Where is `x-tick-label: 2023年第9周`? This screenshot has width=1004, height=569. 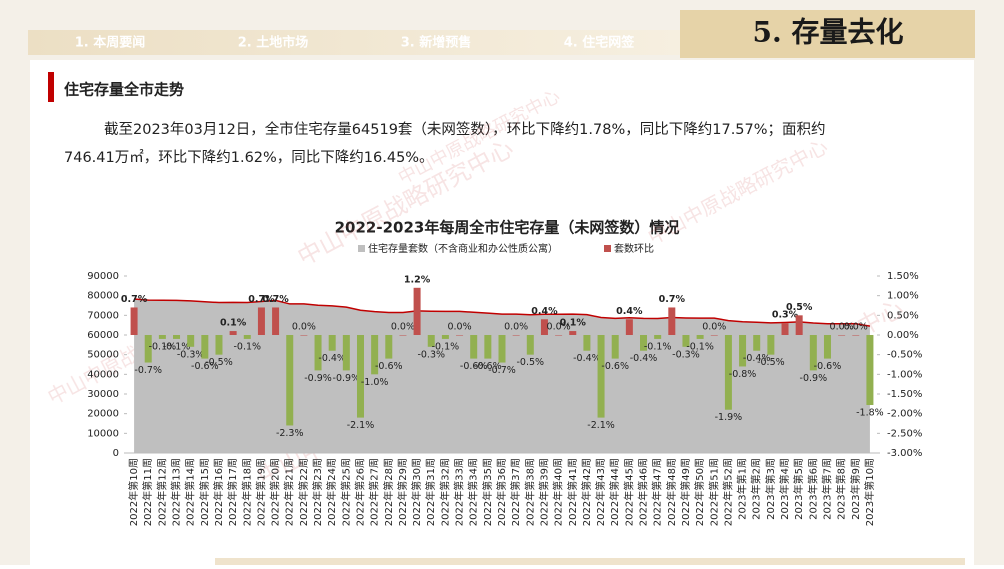 x-tick-label: 2023年第9周 is located at coordinates (855, 489).